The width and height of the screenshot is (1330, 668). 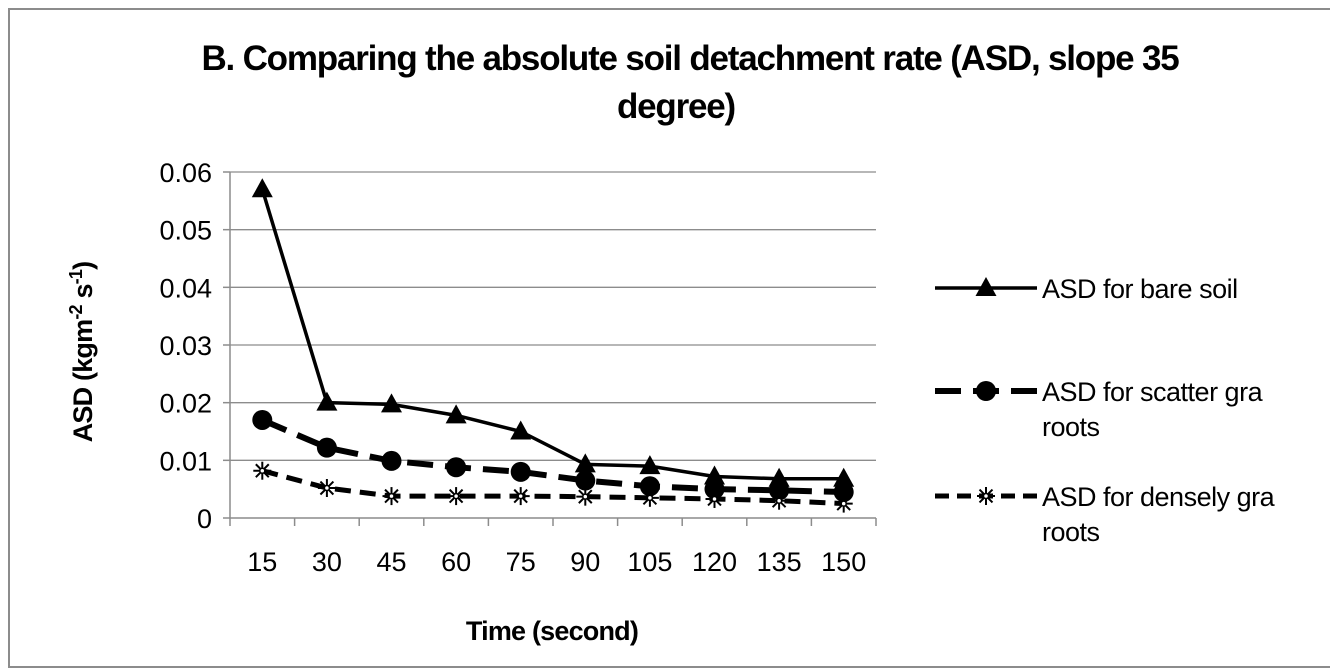 What do you see at coordinates (552, 631) in the screenshot?
I see `x-axis-title: Time (second)` at bounding box center [552, 631].